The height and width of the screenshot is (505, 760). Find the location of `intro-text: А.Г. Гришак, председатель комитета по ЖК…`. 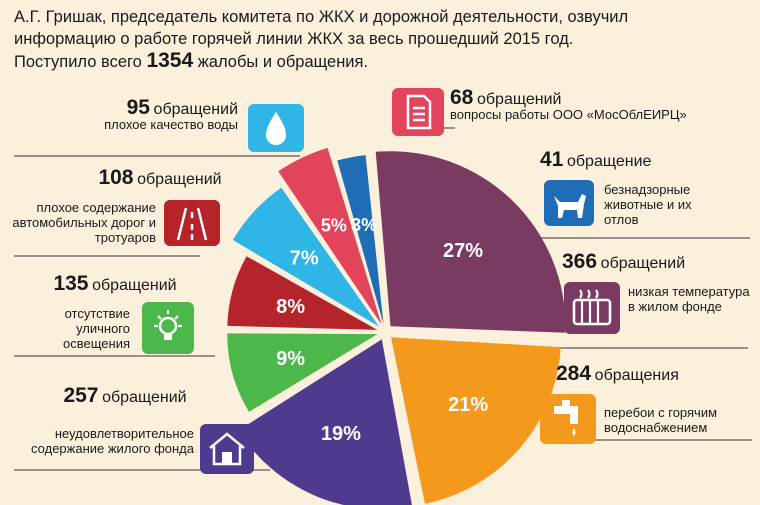

intro-text: А.Г. Гришак, председатель комитета по ЖК… is located at coordinates (384, 39).